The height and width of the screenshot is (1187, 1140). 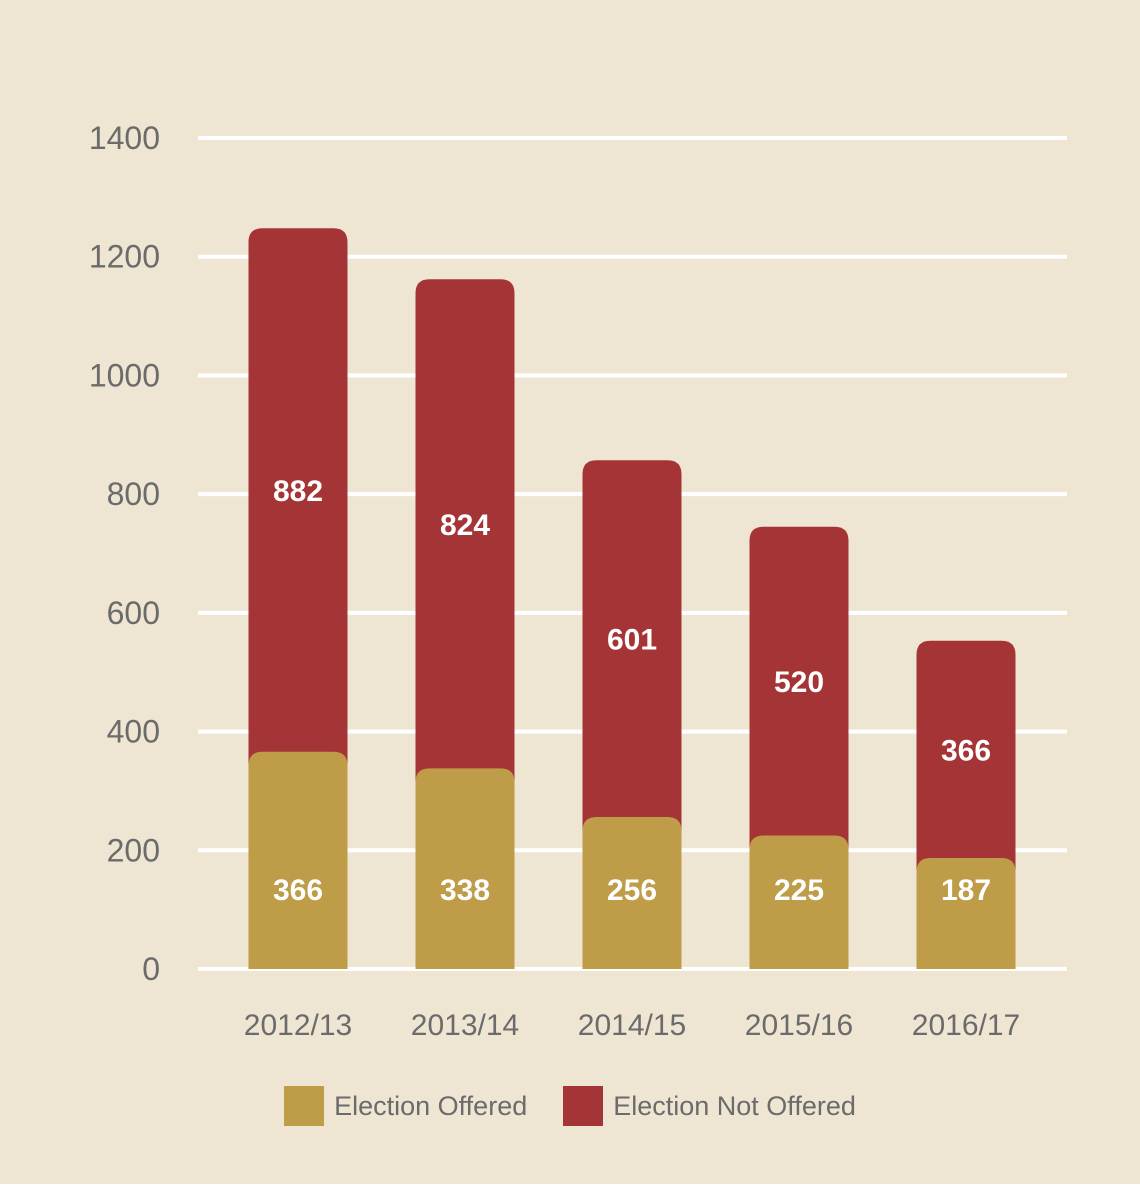 What do you see at coordinates (799, 682) in the screenshot?
I see `data-label-election-not-offered-2015-16: 520` at bounding box center [799, 682].